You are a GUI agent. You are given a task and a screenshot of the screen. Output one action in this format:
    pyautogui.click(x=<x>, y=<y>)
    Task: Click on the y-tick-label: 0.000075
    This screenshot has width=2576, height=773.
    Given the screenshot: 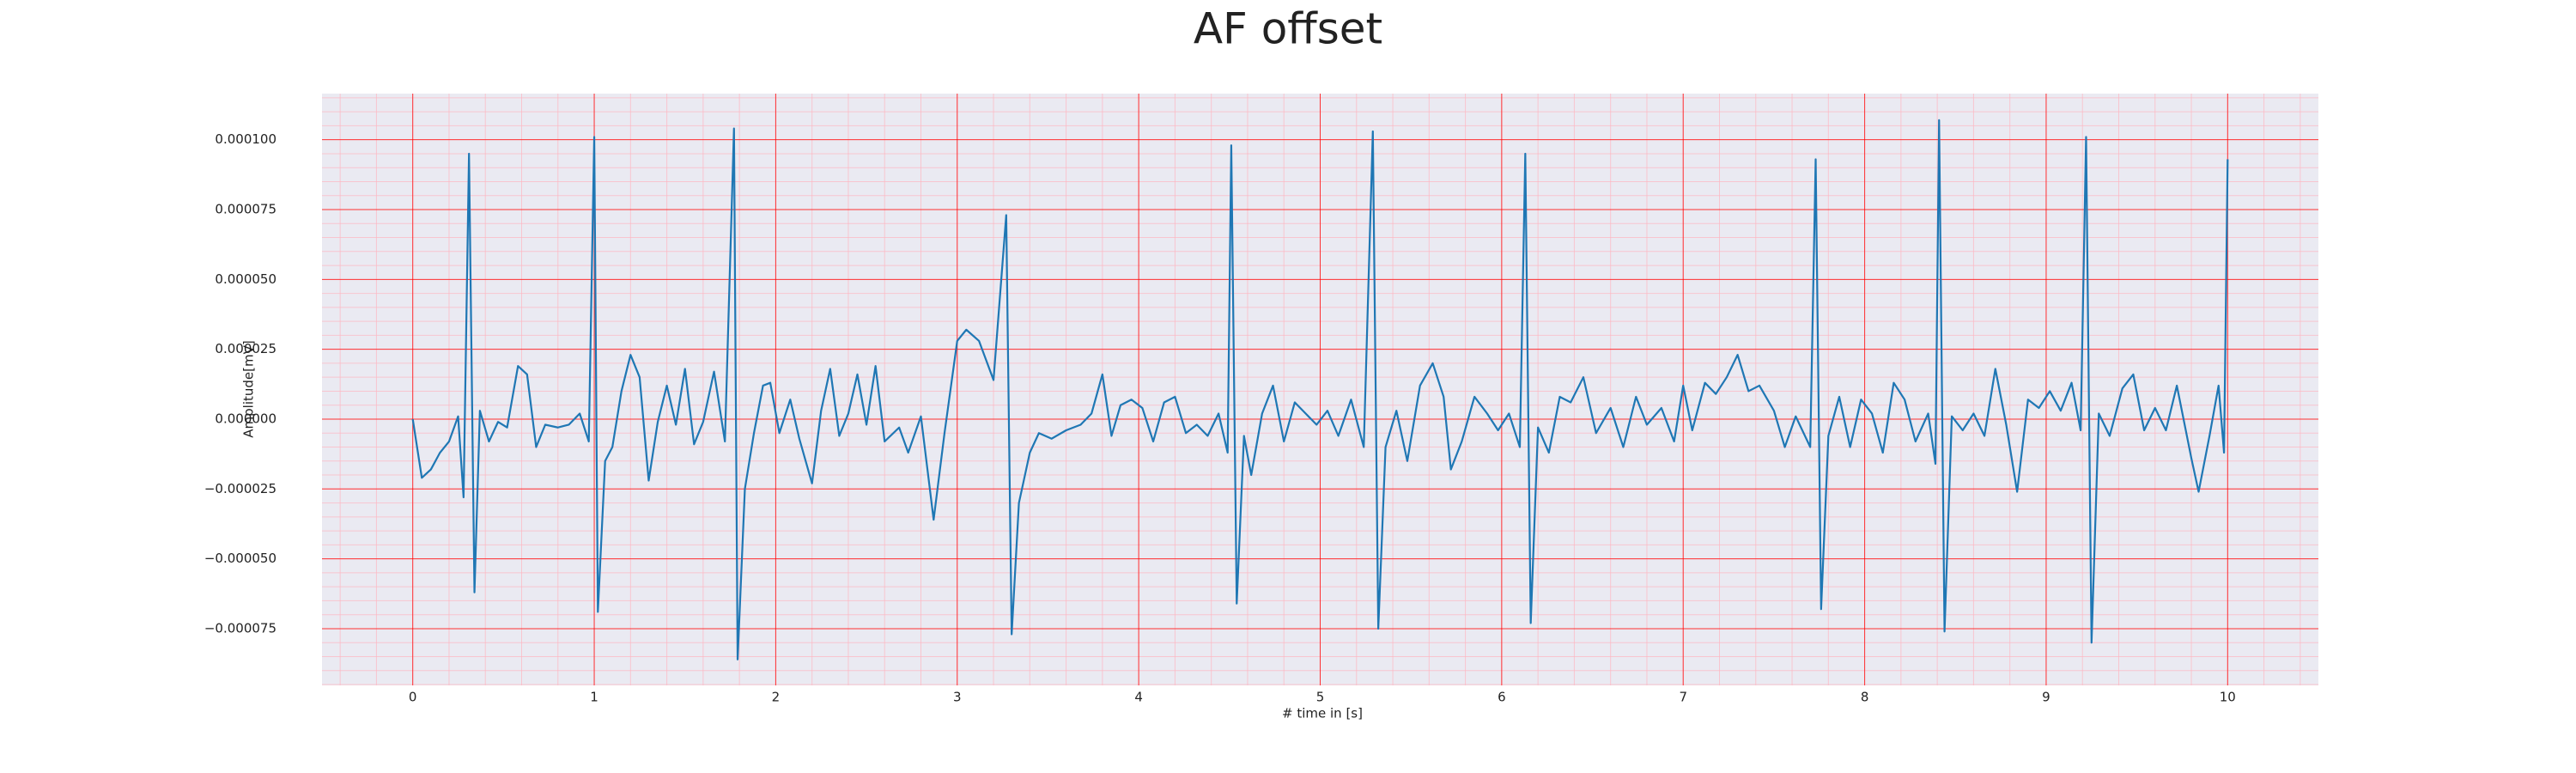 What is the action you would take?
    pyautogui.click(x=246, y=209)
    